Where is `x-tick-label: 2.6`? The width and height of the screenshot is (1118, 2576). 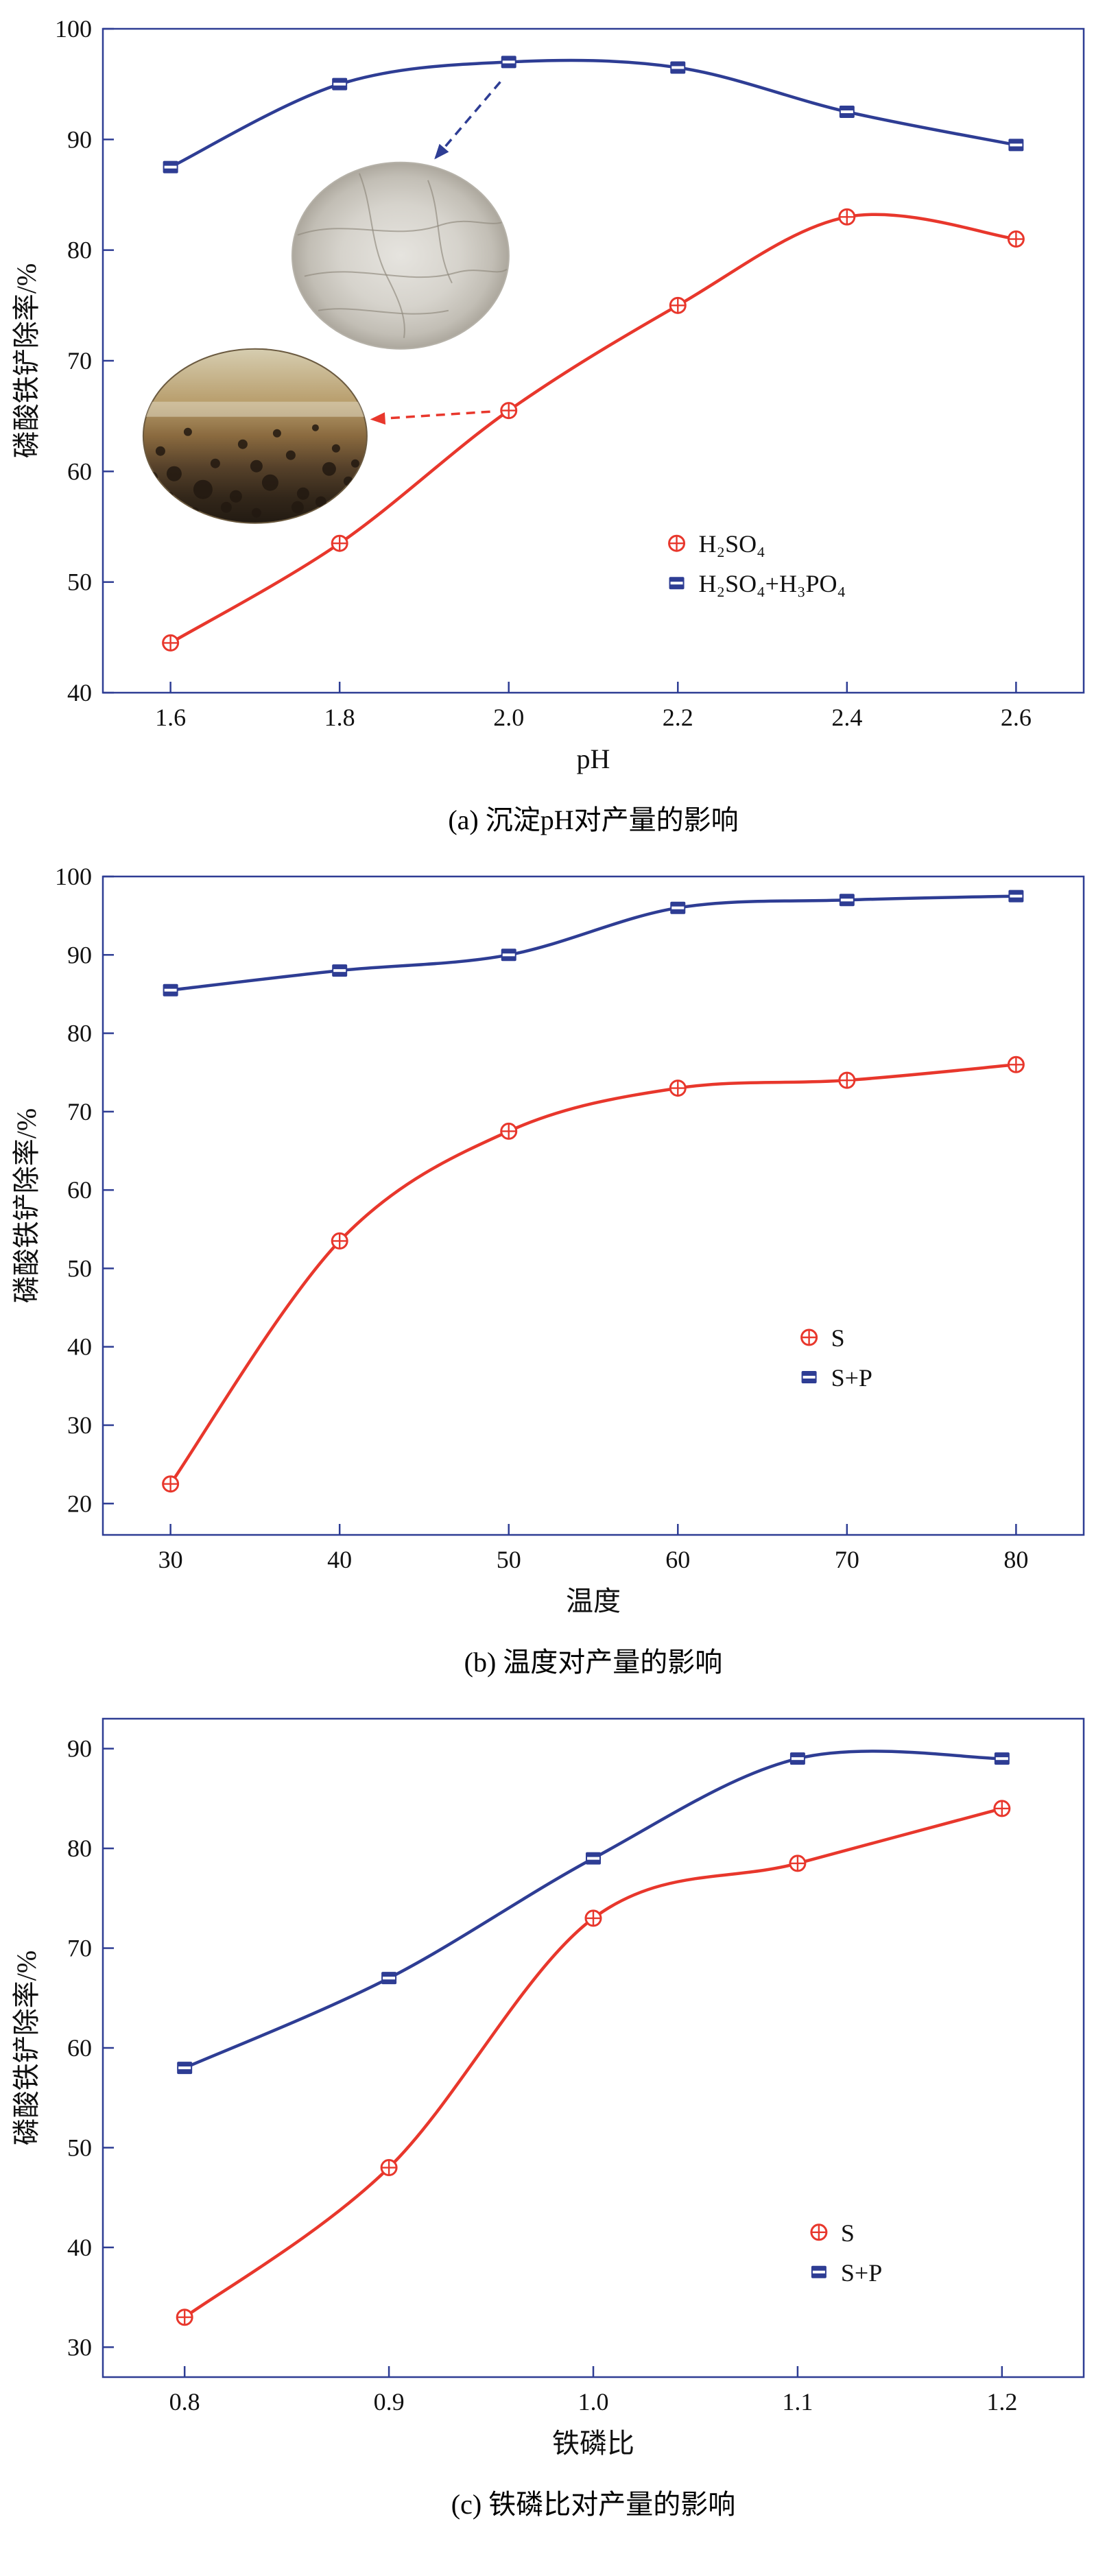 x-tick-label: 2.6 is located at coordinates (1016, 717).